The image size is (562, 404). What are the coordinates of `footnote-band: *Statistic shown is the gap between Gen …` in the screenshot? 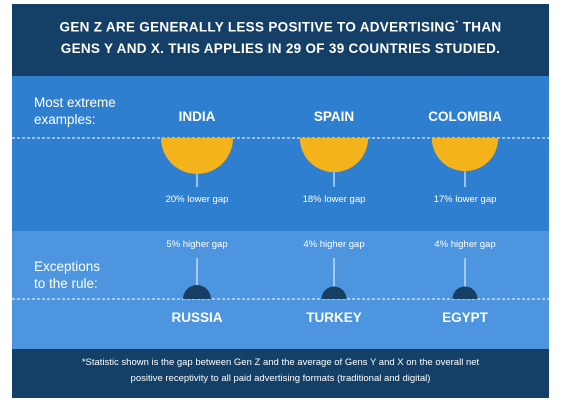 It's located at (280, 373).